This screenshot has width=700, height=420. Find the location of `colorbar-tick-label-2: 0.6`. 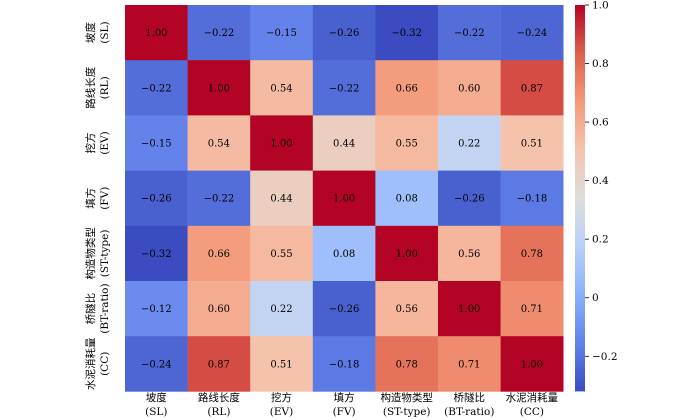

colorbar-tick-label-2: 0.6 is located at coordinates (600, 123).